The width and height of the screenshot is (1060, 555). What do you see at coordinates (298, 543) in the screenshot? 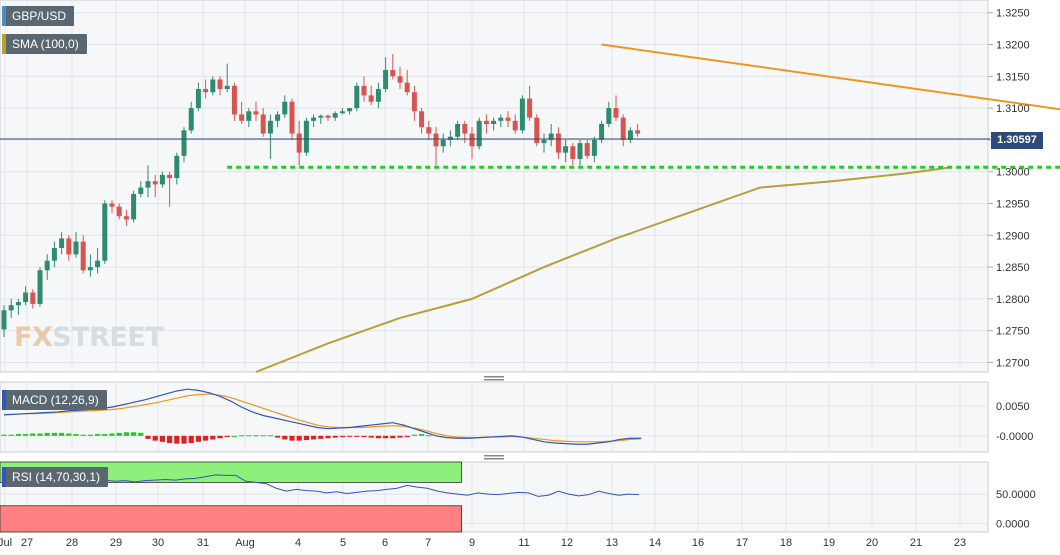
I see `date-tick-label: 4` at bounding box center [298, 543].